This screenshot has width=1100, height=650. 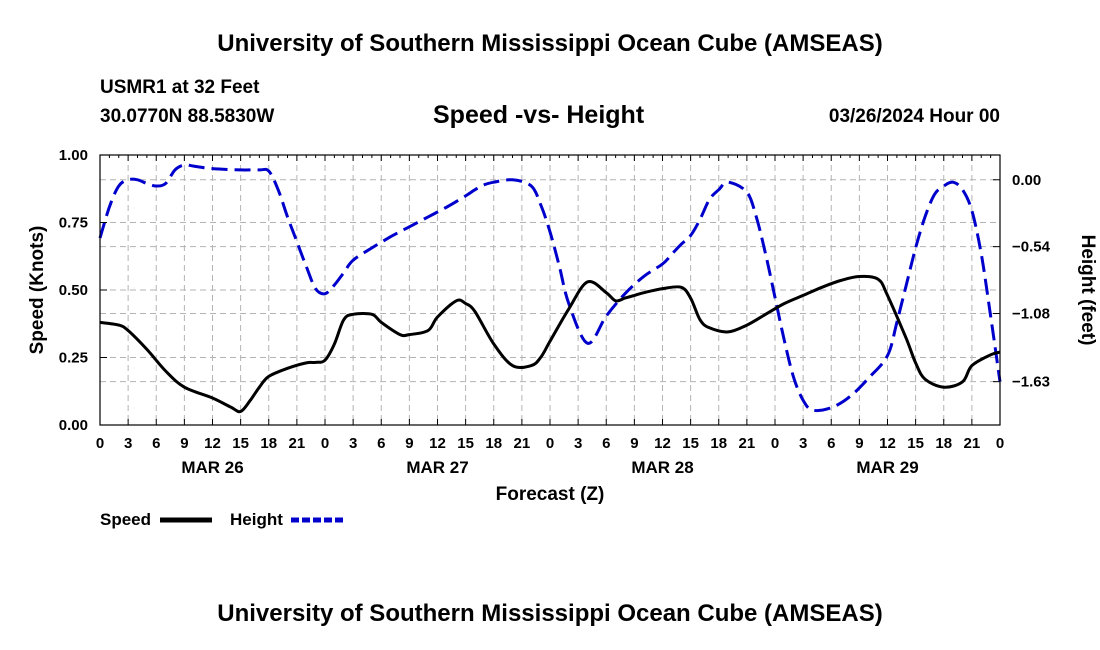 I want to click on date-hour-label: 03/26/2024 Hour 00, so click(x=914, y=116).